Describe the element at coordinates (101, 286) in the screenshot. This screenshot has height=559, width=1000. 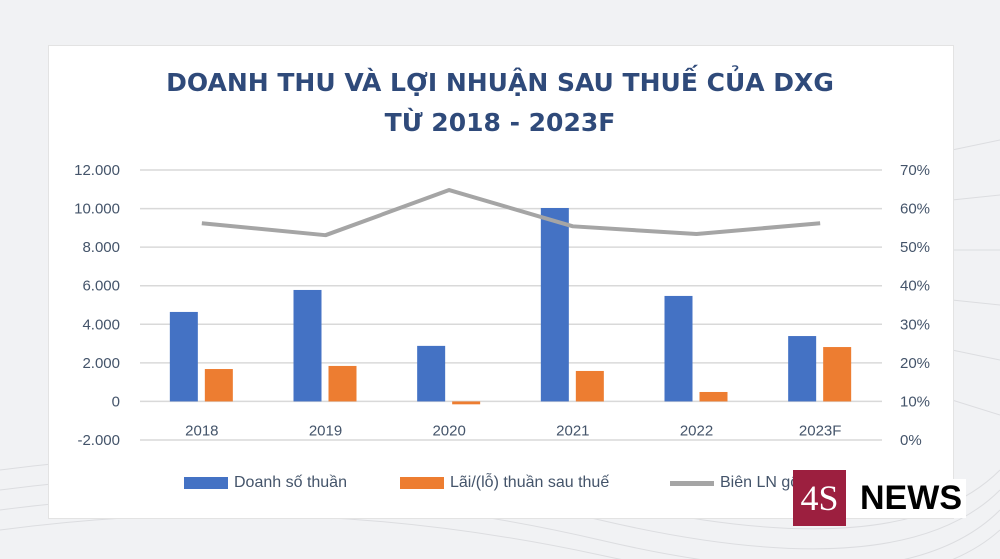
I see `y-left-tick-label: 6.000` at that location.